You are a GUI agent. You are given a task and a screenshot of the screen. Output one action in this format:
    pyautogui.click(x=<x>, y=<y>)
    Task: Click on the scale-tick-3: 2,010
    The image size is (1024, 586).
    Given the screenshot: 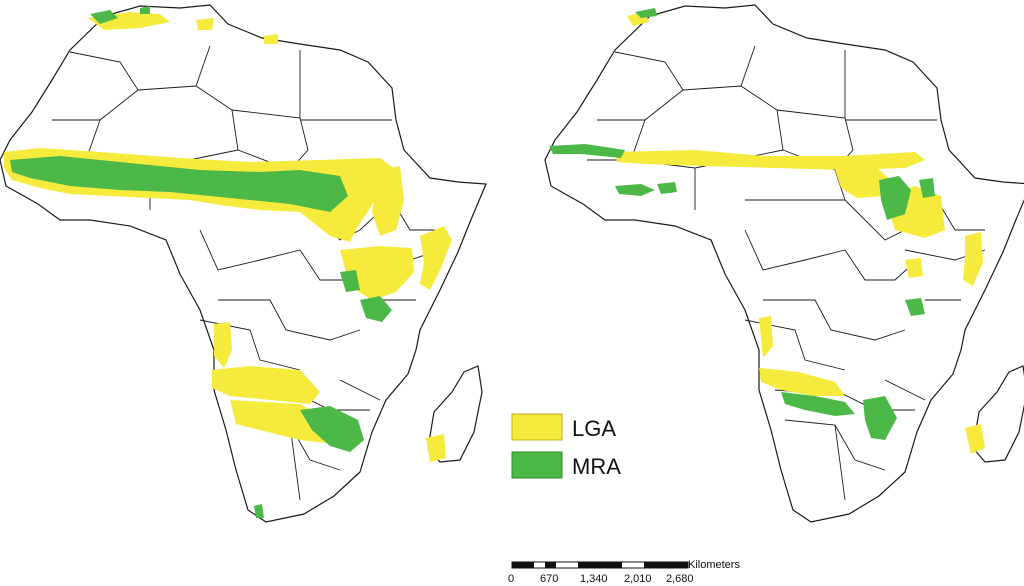 What is the action you would take?
    pyautogui.click(x=638, y=579)
    